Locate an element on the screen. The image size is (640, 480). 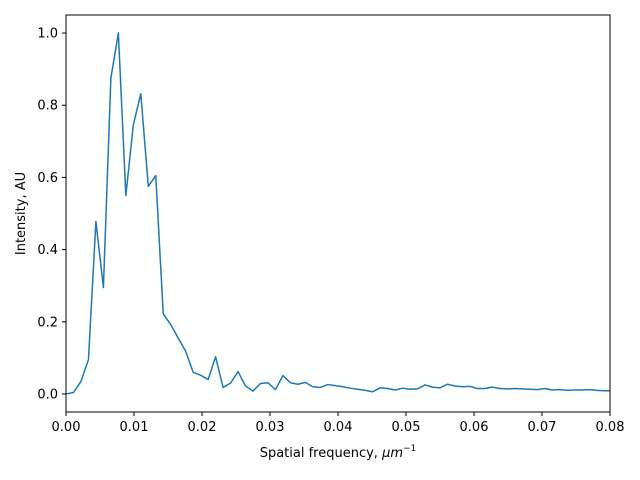
x-tick-label: 0.08 is located at coordinates (610, 427).